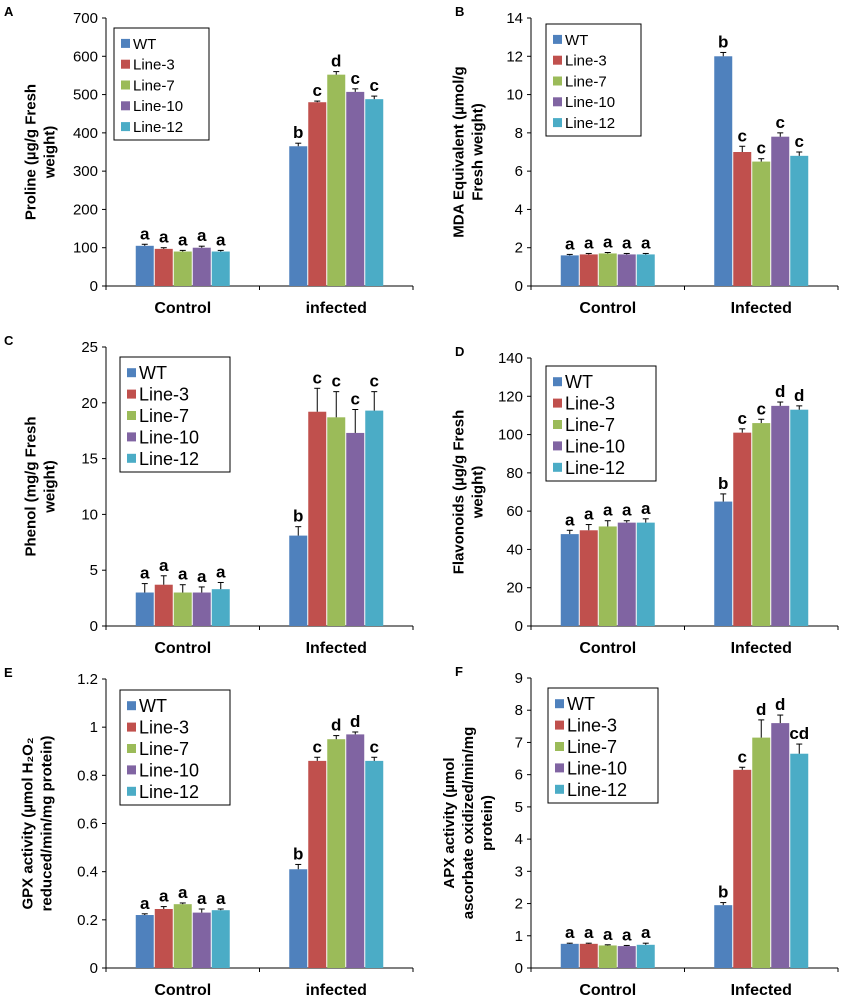 Image resolution: width=851 pixels, height=1001 pixels. Describe the element at coordinates (514, 588) in the screenshot. I see `y-tick-label: 20` at that location.